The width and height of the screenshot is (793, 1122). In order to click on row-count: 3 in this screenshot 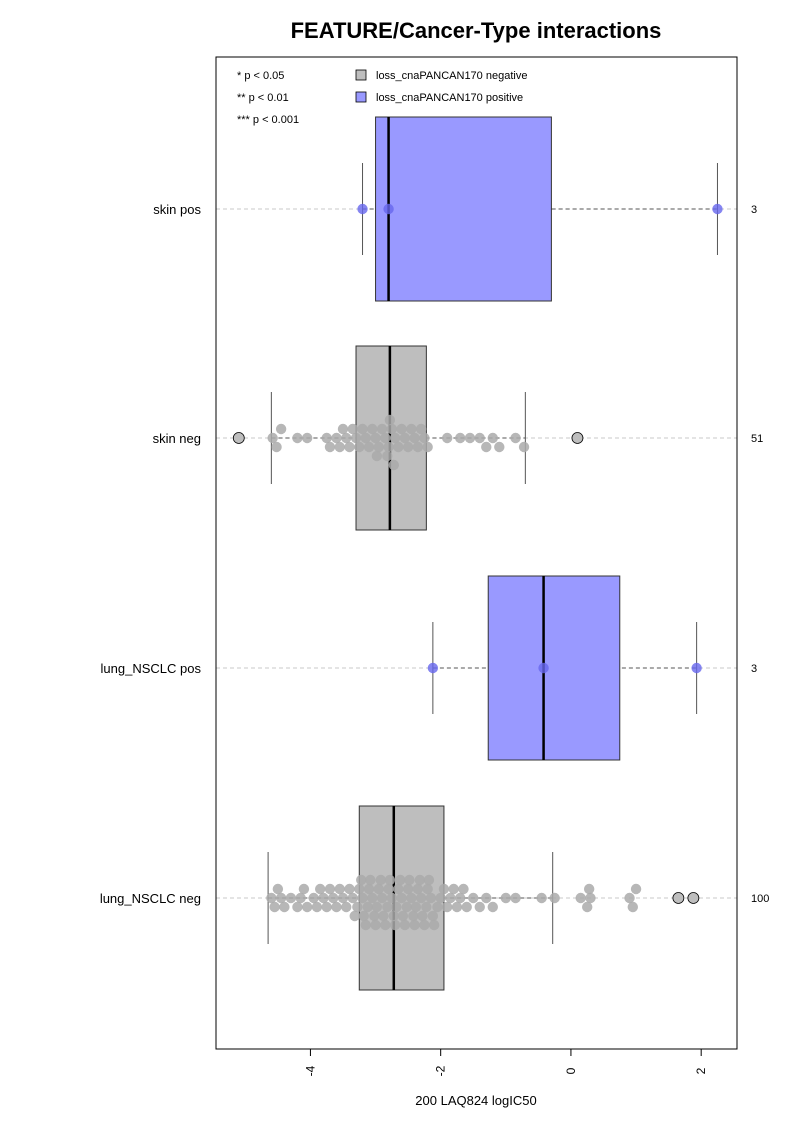, I will do `click(754, 669)`.